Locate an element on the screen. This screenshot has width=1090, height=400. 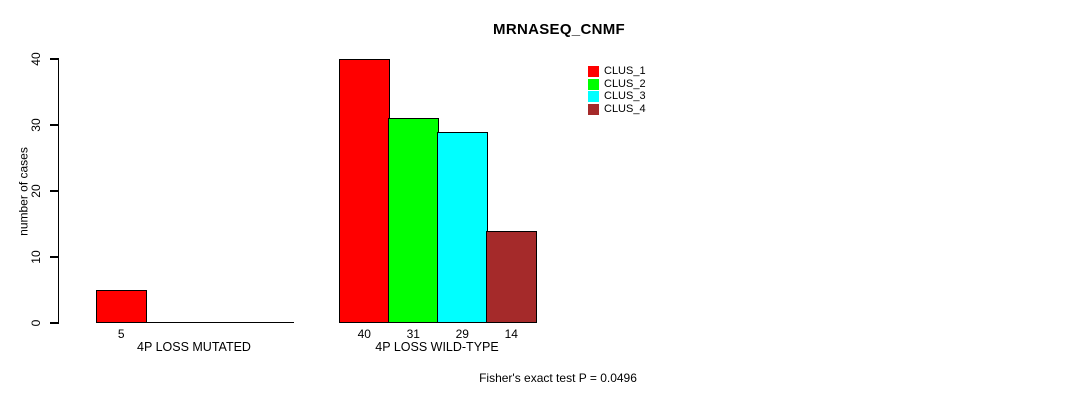
bar-clus_2-group2 is located at coordinates (413, 220).